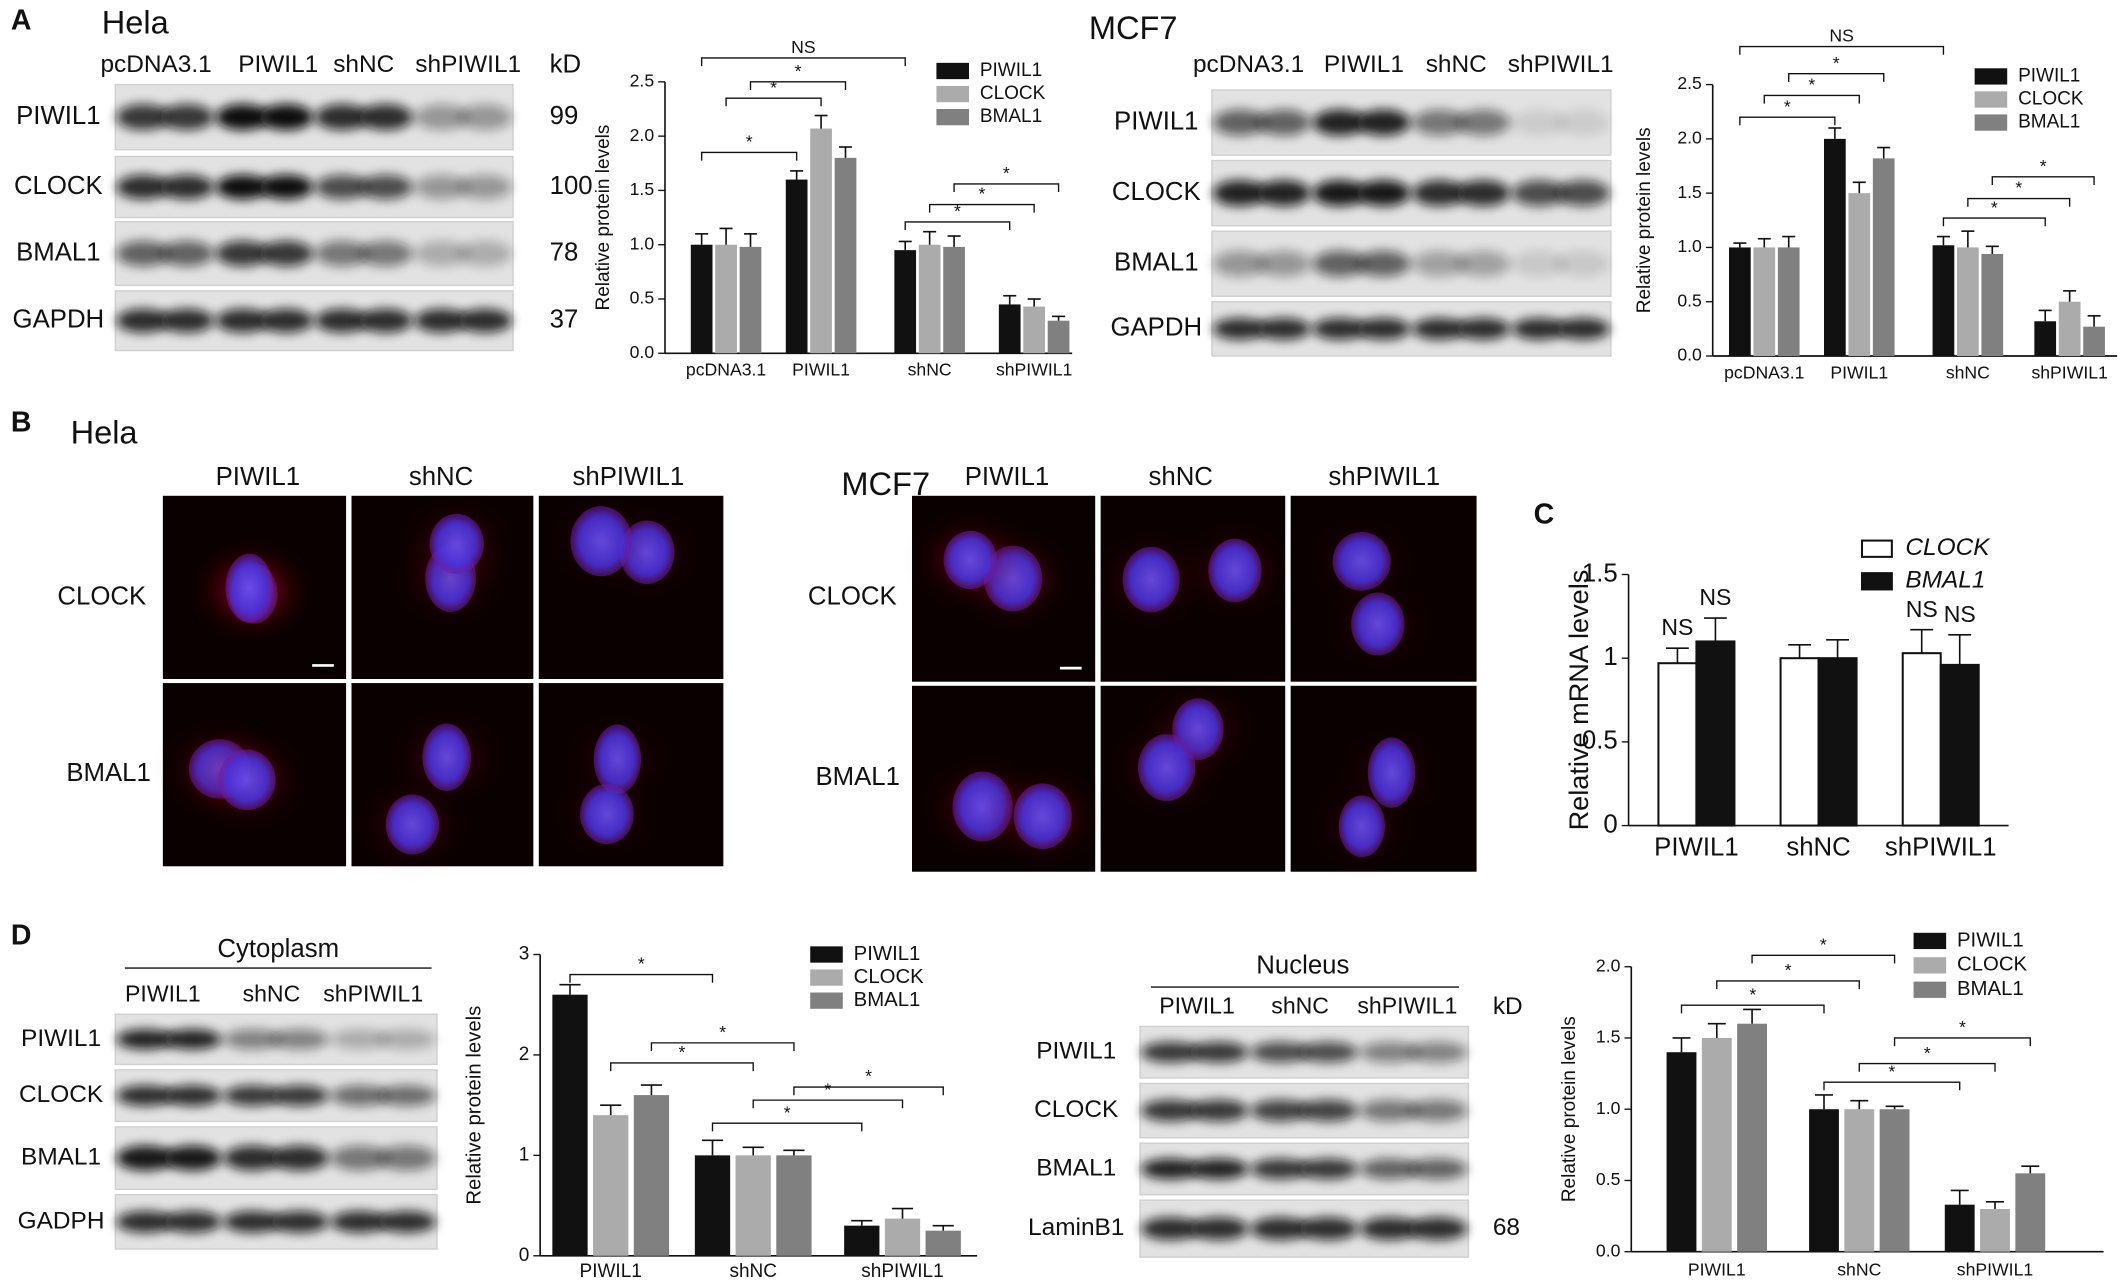 Image resolution: width=2128 pixels, height=1282 pixels. Describe the element at coordinates (564, 252) in the screenshot. I see `kd-label: 78` at that location.